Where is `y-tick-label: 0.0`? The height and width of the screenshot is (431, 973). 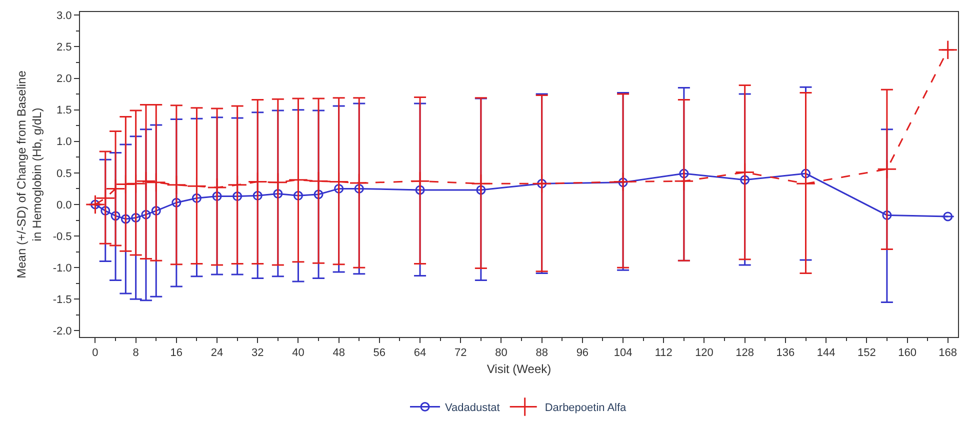 y-tick-label: 0.0 is located at coordinates (64, 205).